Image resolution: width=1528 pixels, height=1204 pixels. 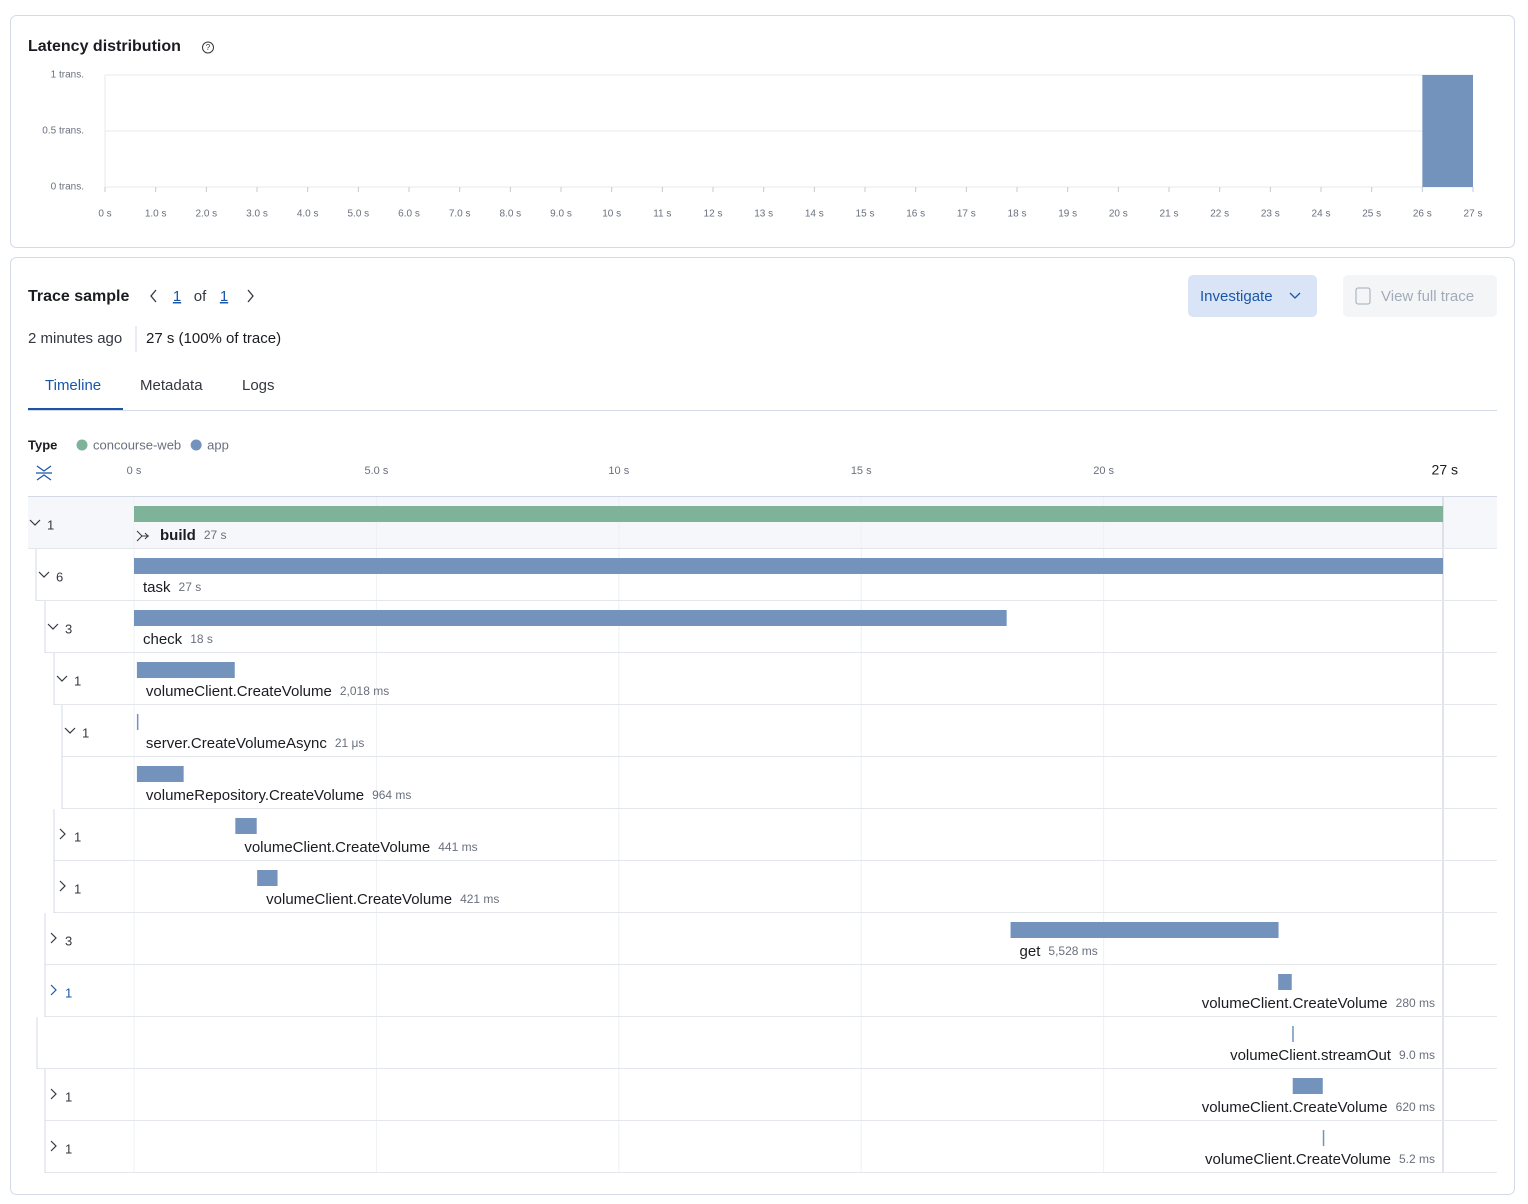 I want to click on help-icon, so click(x=208, y=47).